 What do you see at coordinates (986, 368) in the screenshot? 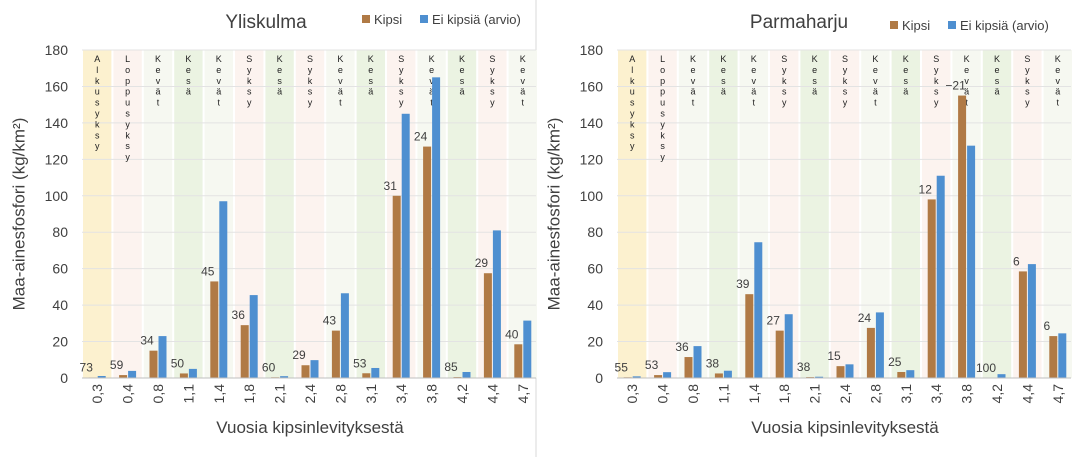
I see `data-label: 100` at bounding box center [986, 368].